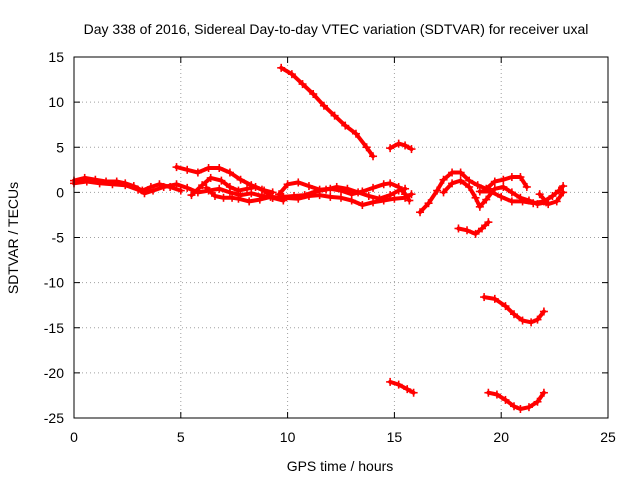  What do you see at coordinates (54, 418) in the screenshot?
I see `y-tick-label: -25` at bounding box center [54, 418].